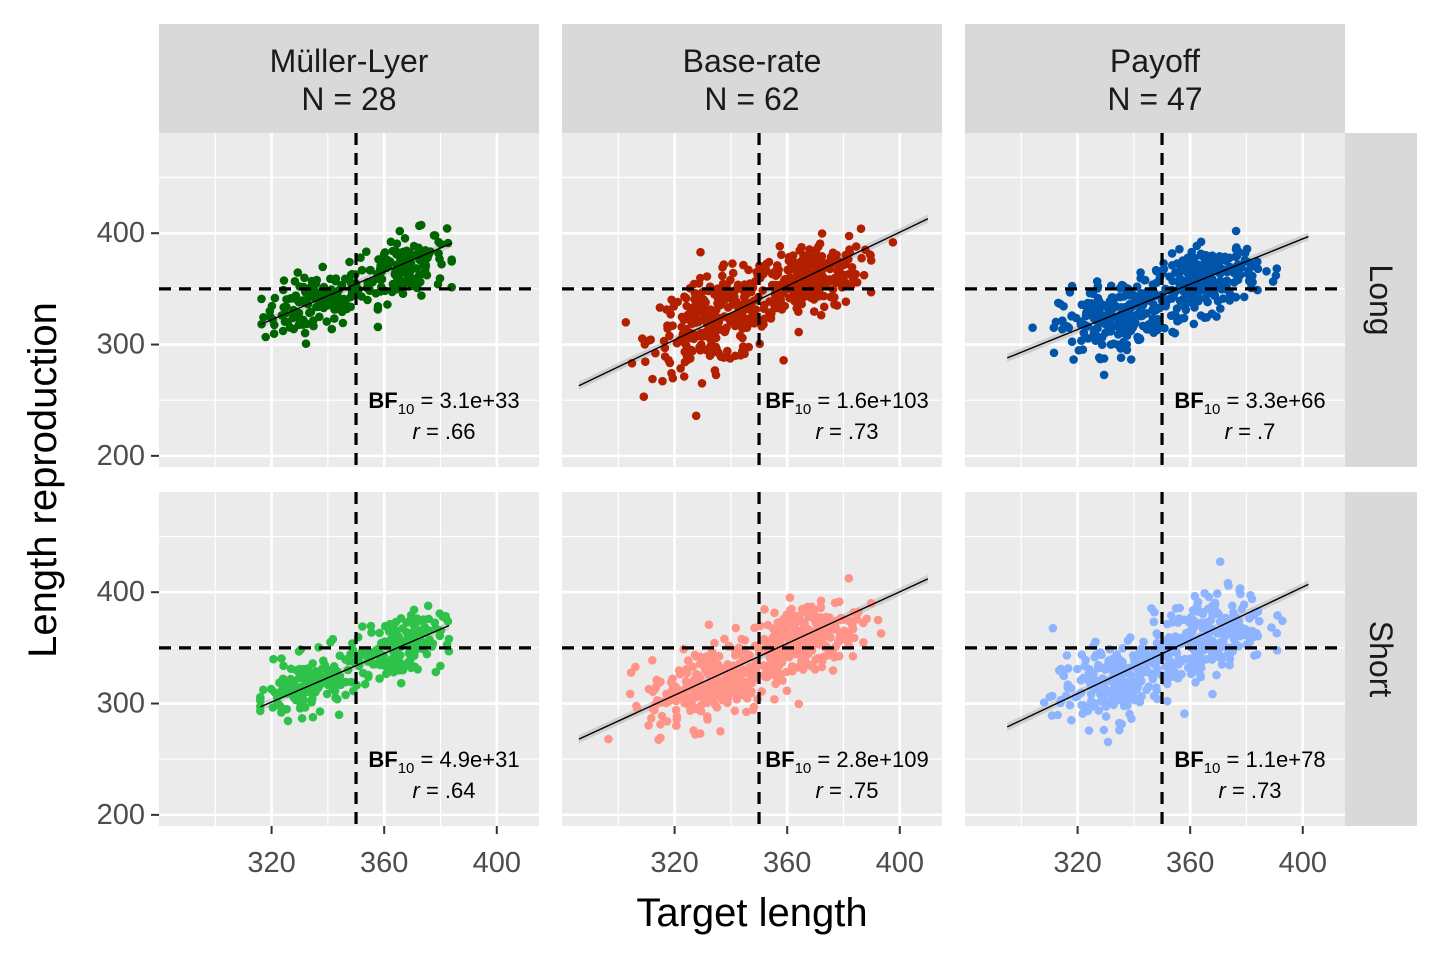 The image size is (1440, 960). I want to click on column-strip-n-1: N = 62, so click(751, 99).